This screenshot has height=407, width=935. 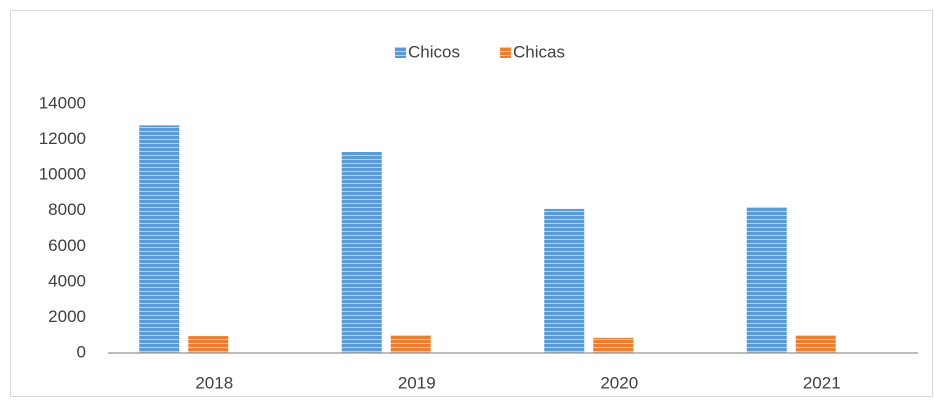 I want to click on y-tick-label: 4000, so click(x=67, y=280).